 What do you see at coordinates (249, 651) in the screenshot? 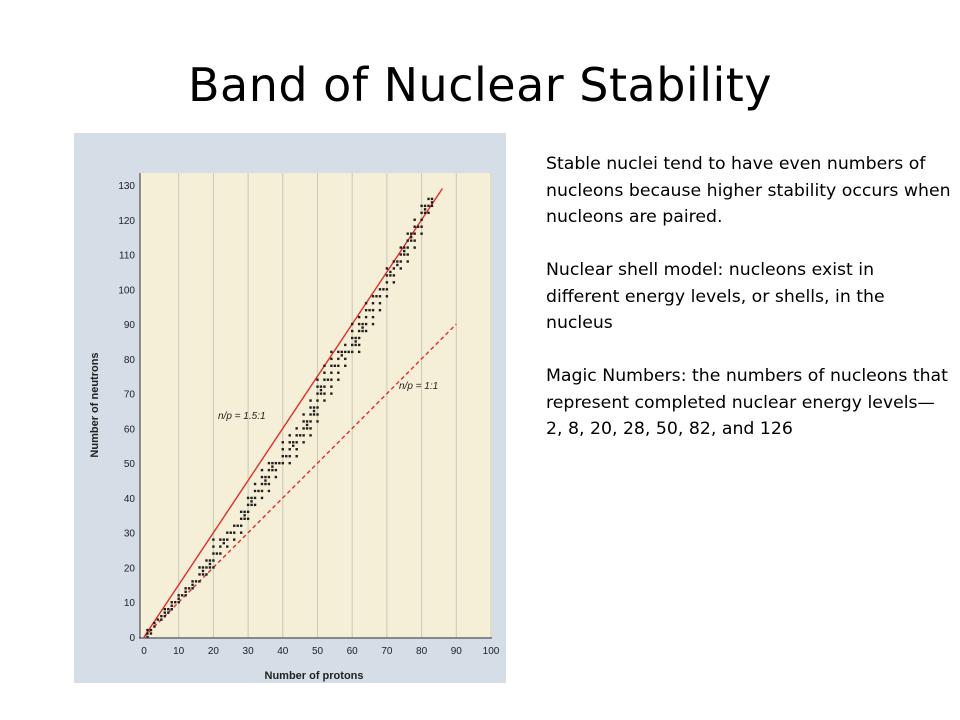
I see `x-tick-30: 30` at bounding box center [249, 651].